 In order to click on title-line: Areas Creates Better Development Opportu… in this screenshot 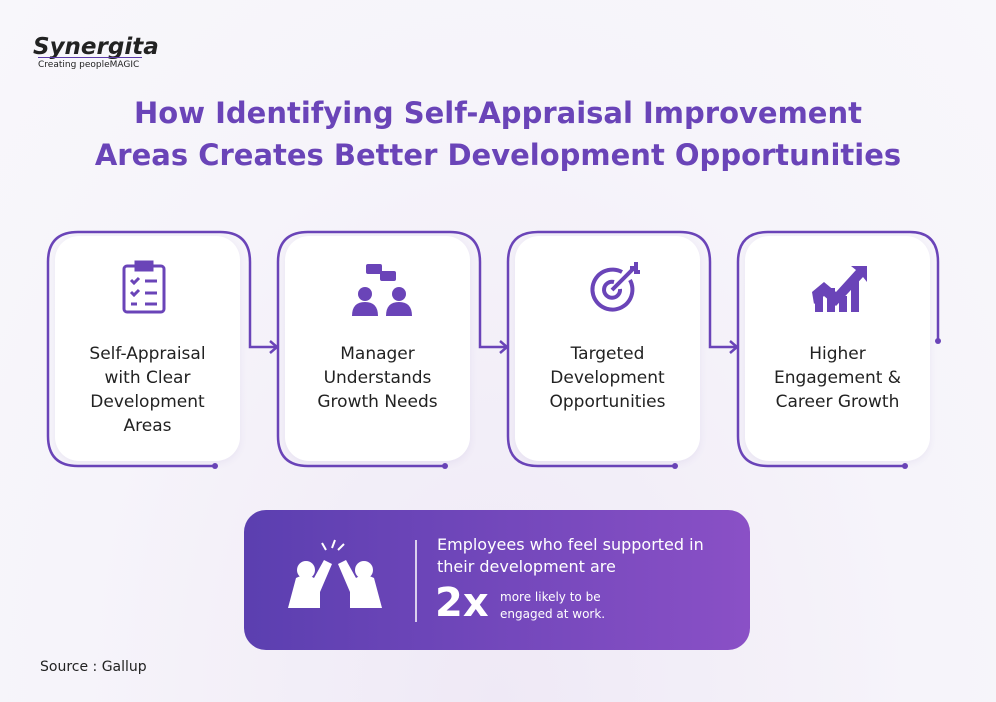, I will do `click(498, 155)`.